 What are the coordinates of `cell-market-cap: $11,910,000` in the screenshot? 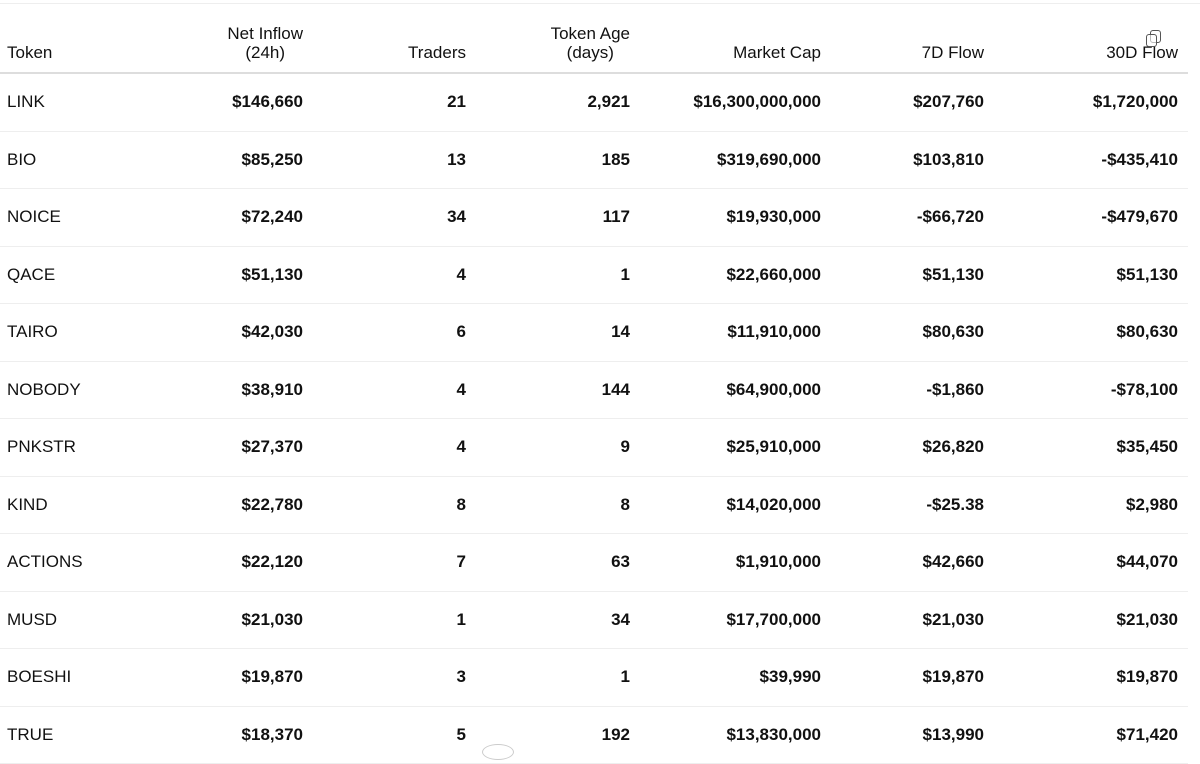 It's located at (735, 332).